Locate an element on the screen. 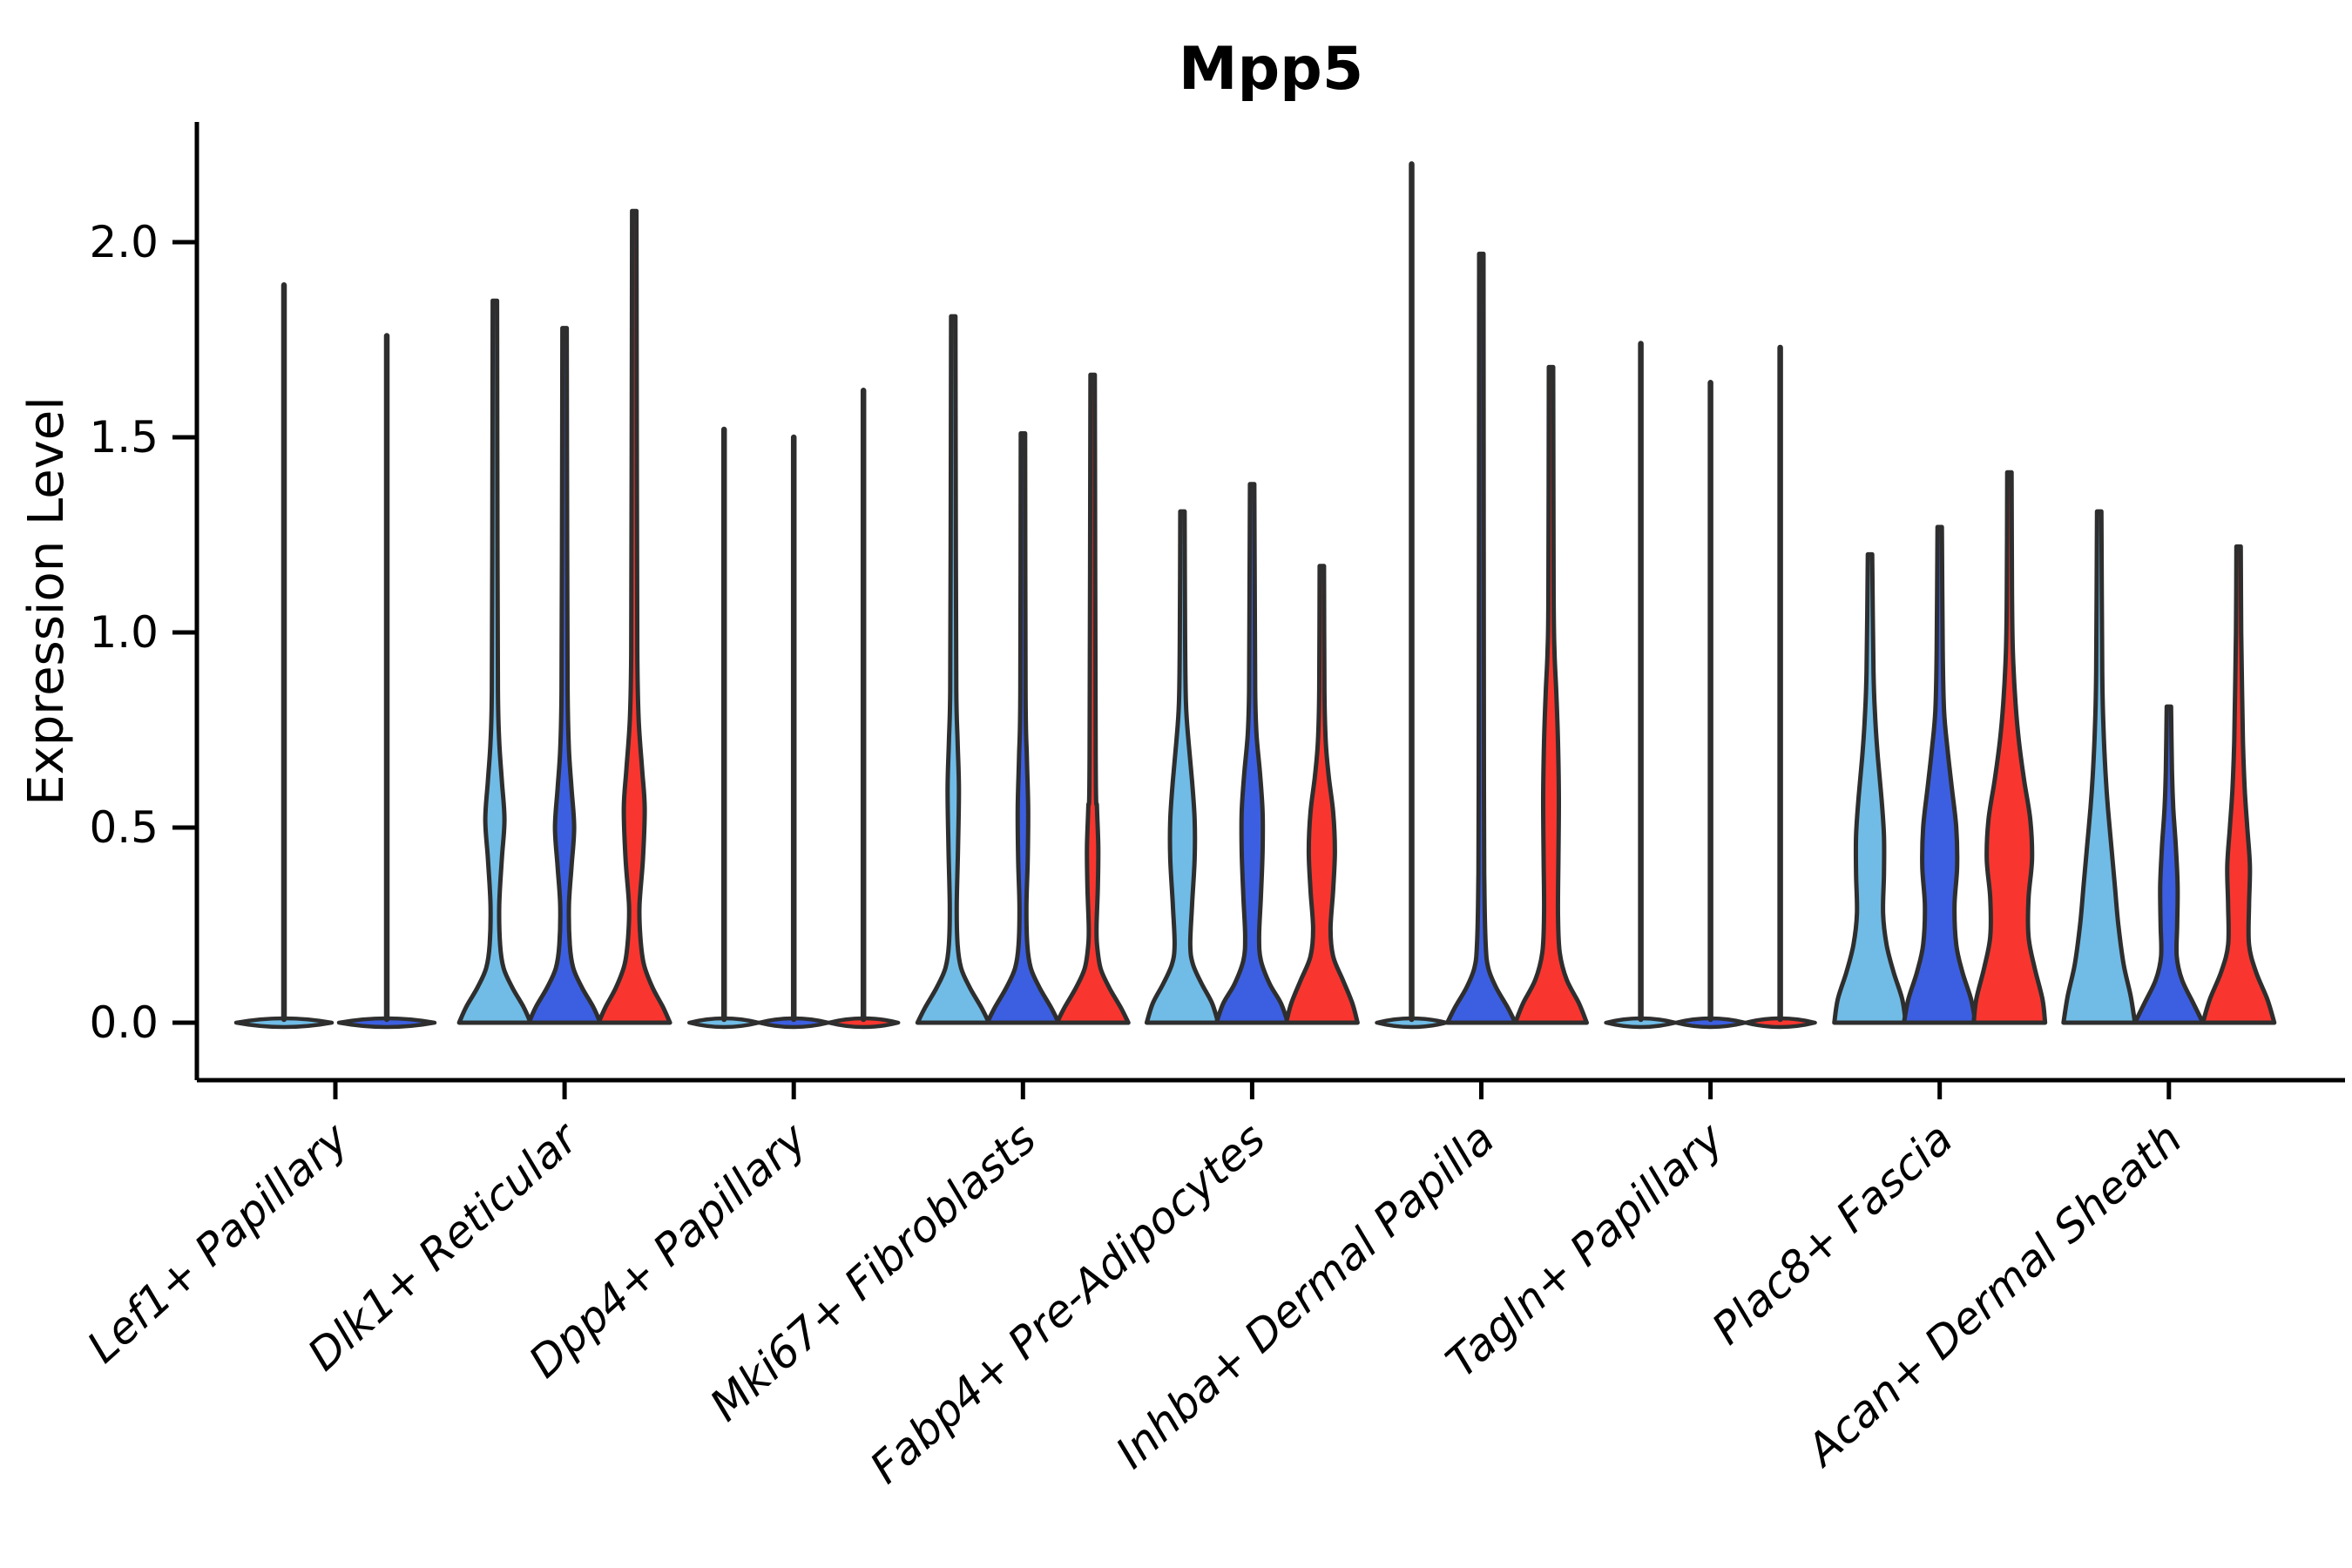  x-category-label: Acan+ Dermal Sheath is located at coordinates (1994, 1295).